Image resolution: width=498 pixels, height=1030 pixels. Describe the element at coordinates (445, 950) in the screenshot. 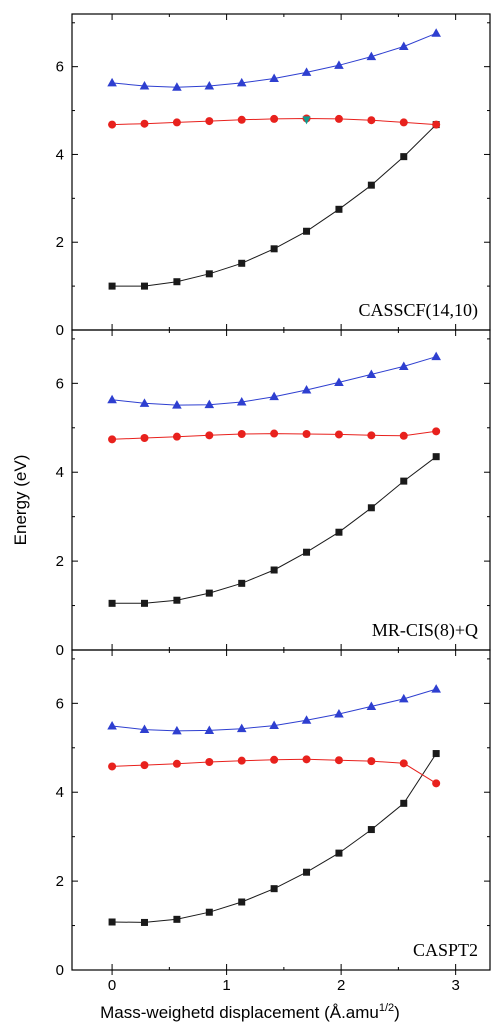

I see `panel-title: CASPT2` at that location.